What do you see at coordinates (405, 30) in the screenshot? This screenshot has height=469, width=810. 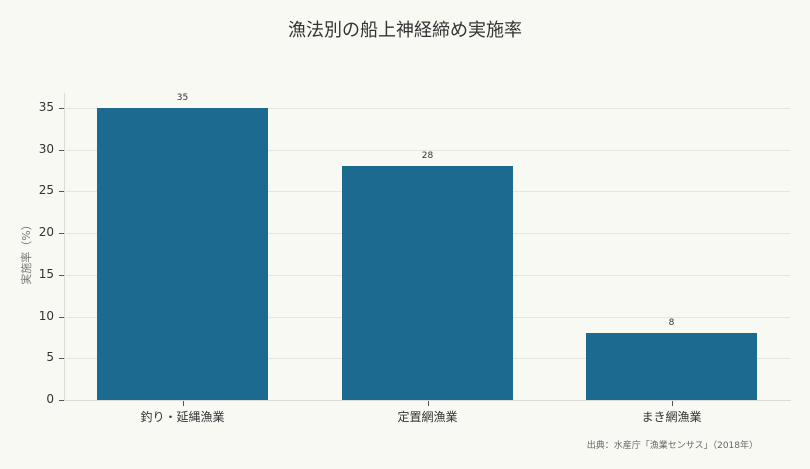 I see `chart-title: 漁法別の船上神経締め実施率` at bounding box center [405, 30].